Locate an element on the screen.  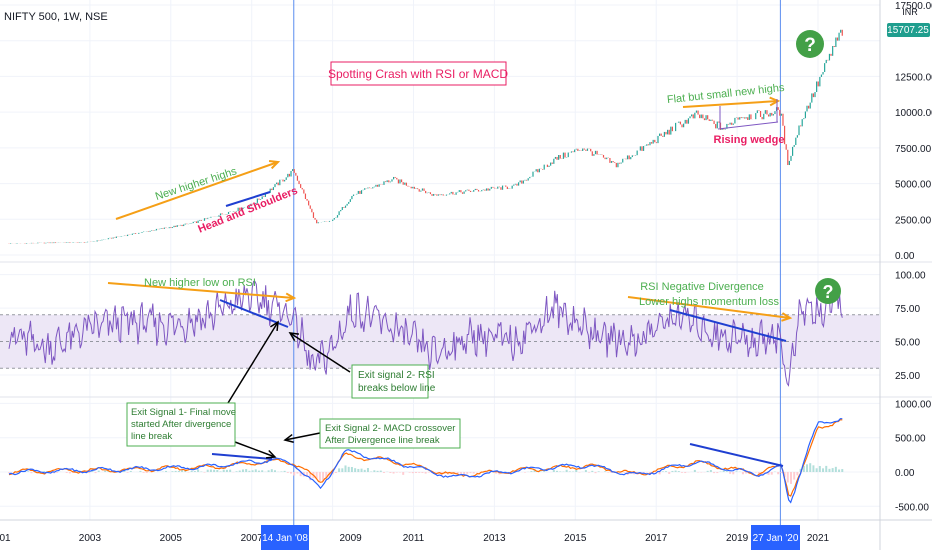
y-tick-label: 75.00 is located at coordinates (907, 309).